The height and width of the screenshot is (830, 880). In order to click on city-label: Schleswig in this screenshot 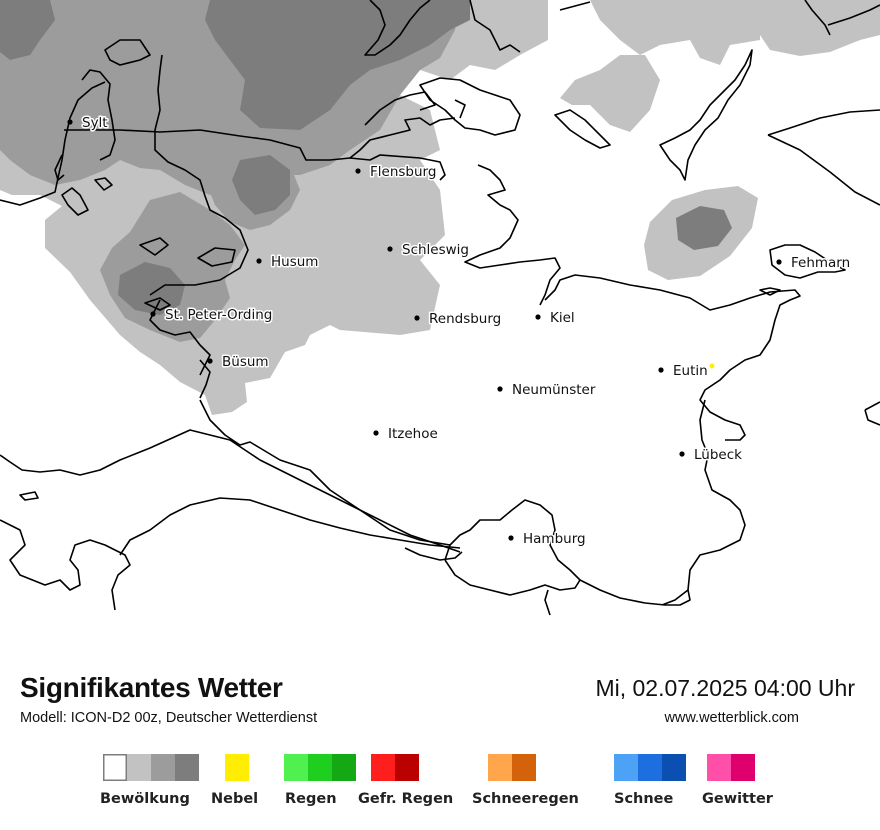, I will do `click(435, 250)`.